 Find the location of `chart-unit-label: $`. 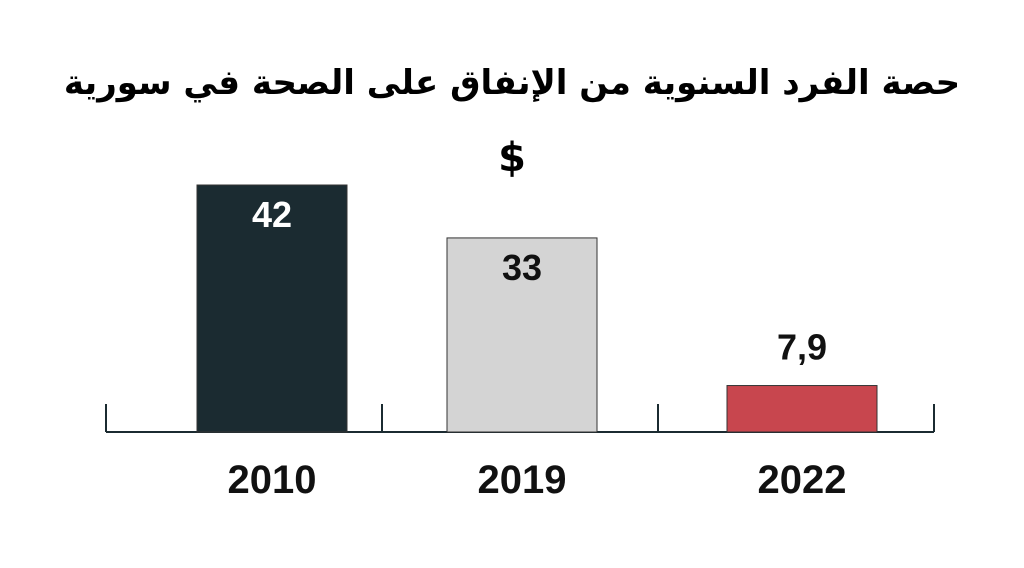

chart-unit-label: $ is located at coordinates (512, 158).